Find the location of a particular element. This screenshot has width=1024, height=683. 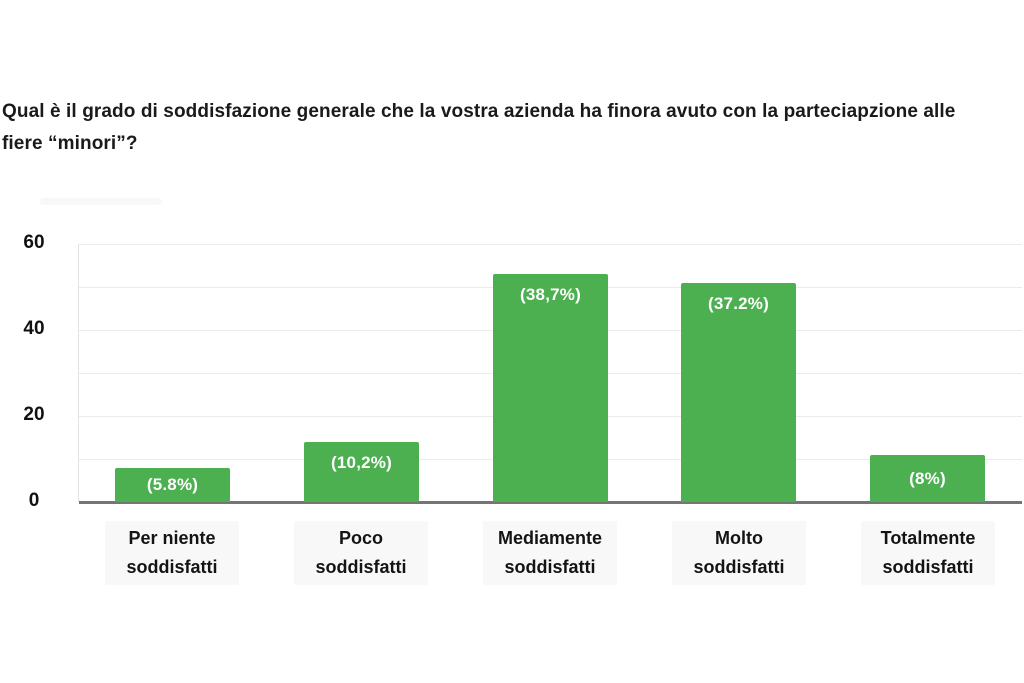

bar-value-label: (8%) is located at coordinates (927, 478).